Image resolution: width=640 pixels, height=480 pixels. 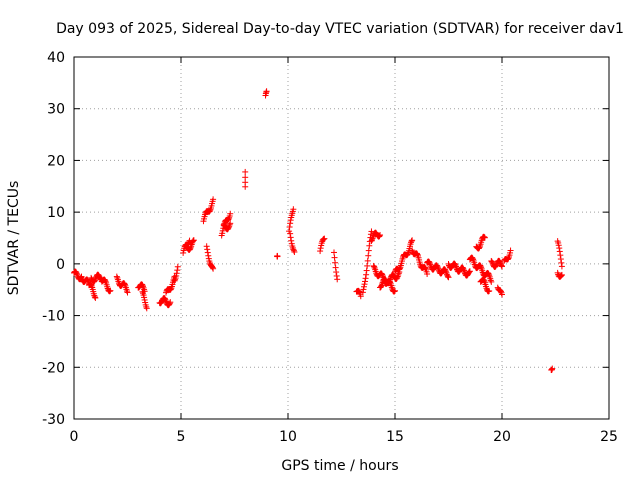 I want to click on y-tick-label: -30, so click(x=53, y=420).